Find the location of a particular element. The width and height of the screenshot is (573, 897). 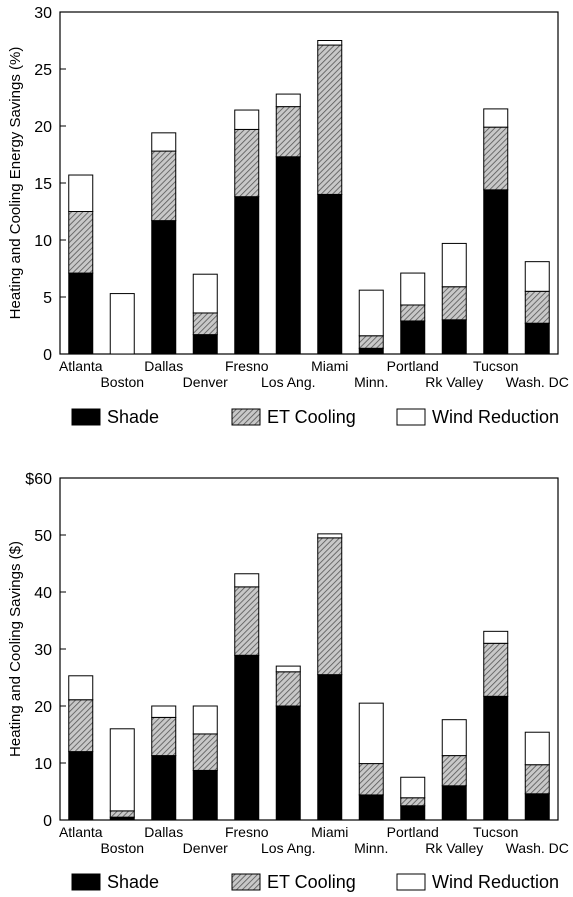

chart1-category-label: Boston is located at coordinates (122, 382).